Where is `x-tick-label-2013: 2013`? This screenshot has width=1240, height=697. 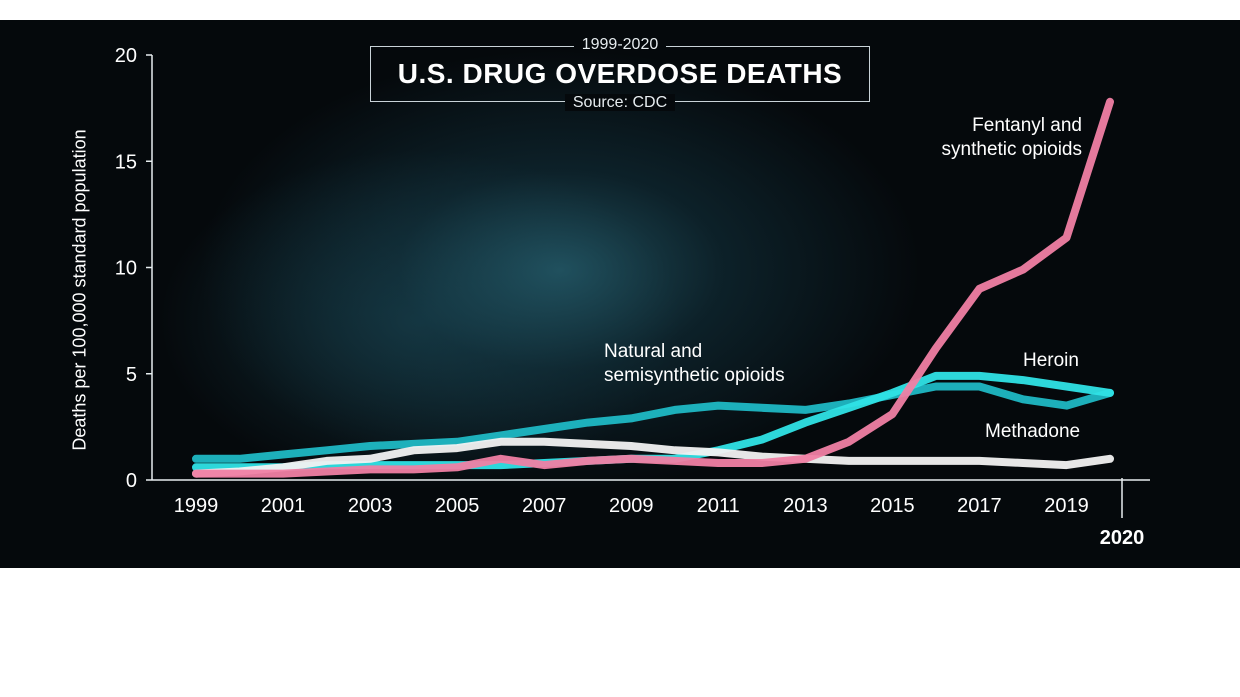
x-tick-label-2013: 2013 is located at coordinates (805, 506).